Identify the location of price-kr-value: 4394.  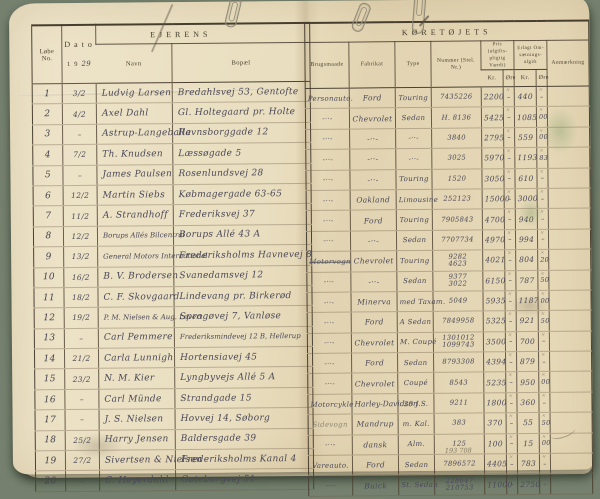
(496, 362).